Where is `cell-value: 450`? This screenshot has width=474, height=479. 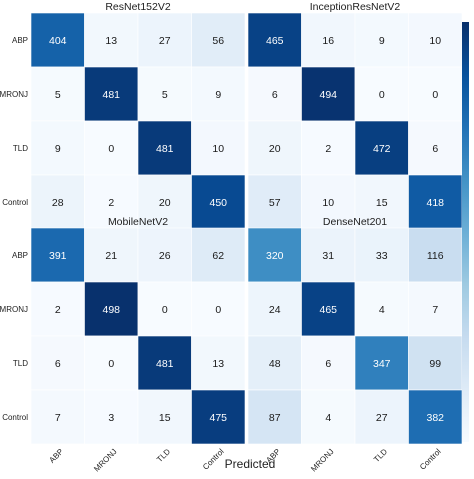
cell-value: 450 is located at coordinates (218, 203).